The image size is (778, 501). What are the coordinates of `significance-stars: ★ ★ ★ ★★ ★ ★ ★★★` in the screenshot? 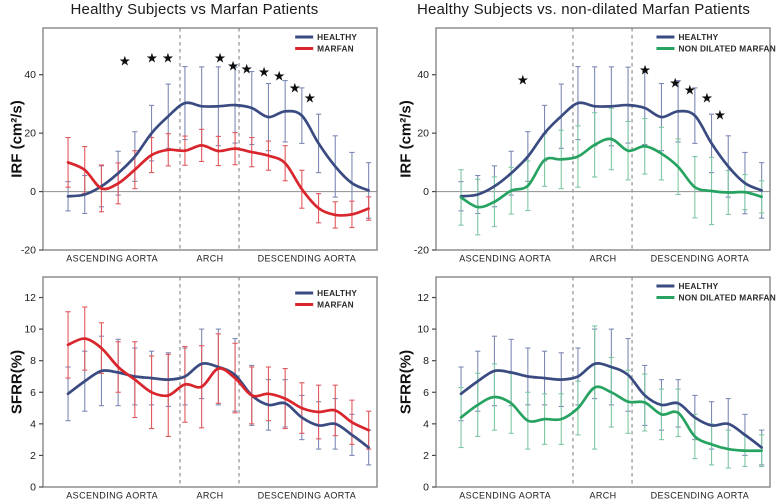 It's located at (217, 78).